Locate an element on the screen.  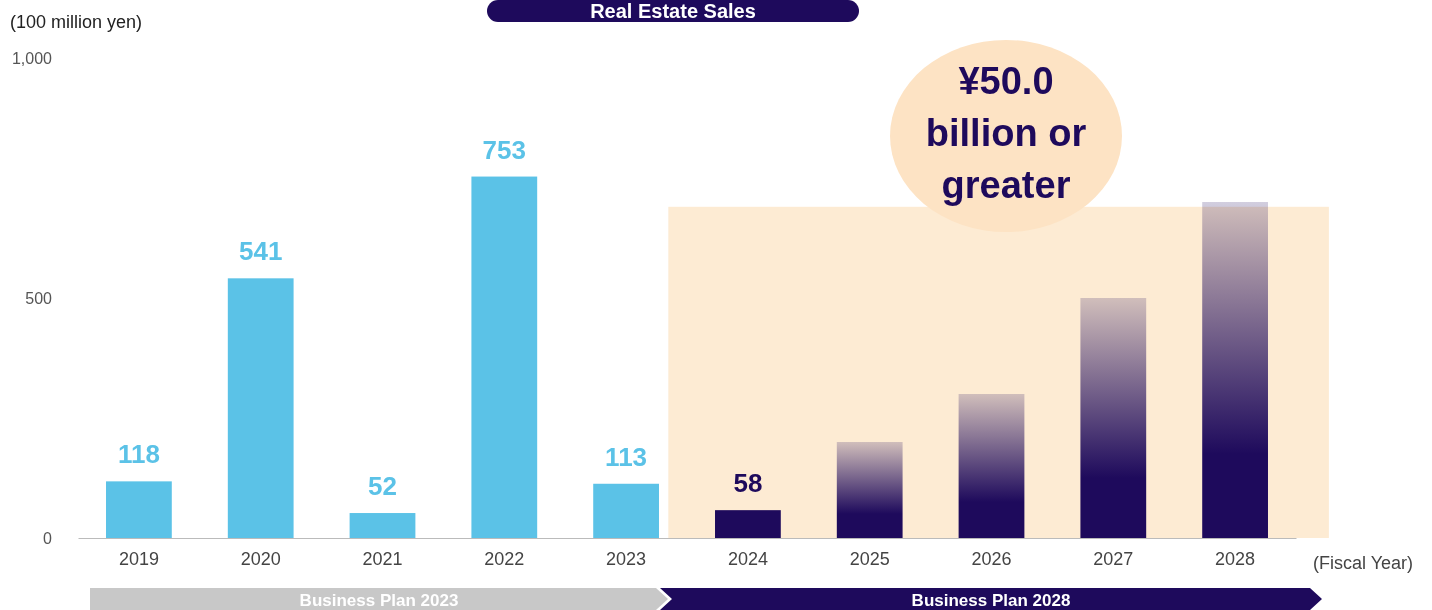
x-tick-label: 2025 is located at coordinates (869, 558).